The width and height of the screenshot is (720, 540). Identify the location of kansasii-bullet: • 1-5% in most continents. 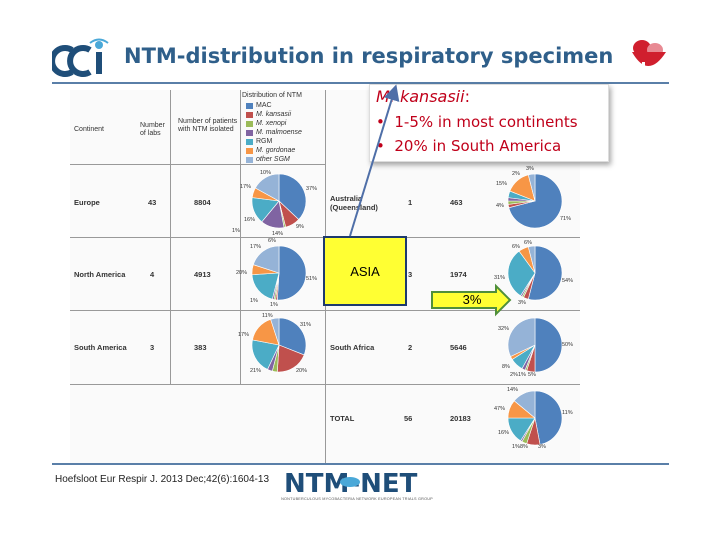
(477, 122).